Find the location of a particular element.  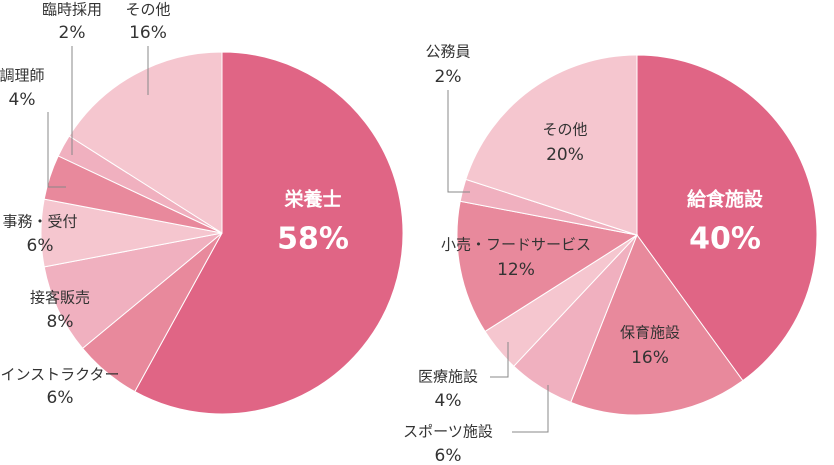

data-label: 12% is located at coordinates (516, 270).